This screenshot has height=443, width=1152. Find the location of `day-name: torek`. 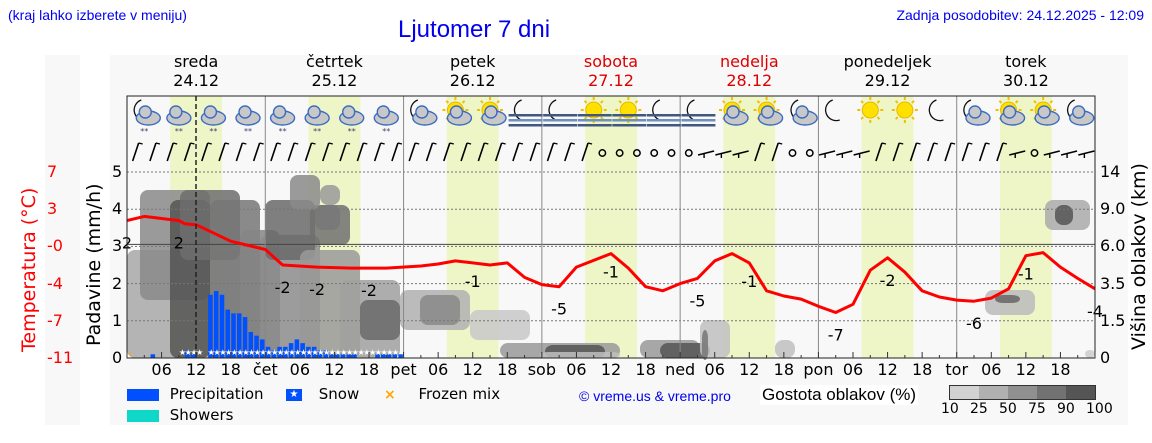

day-name: torek is located at coordinates (1026, 61).